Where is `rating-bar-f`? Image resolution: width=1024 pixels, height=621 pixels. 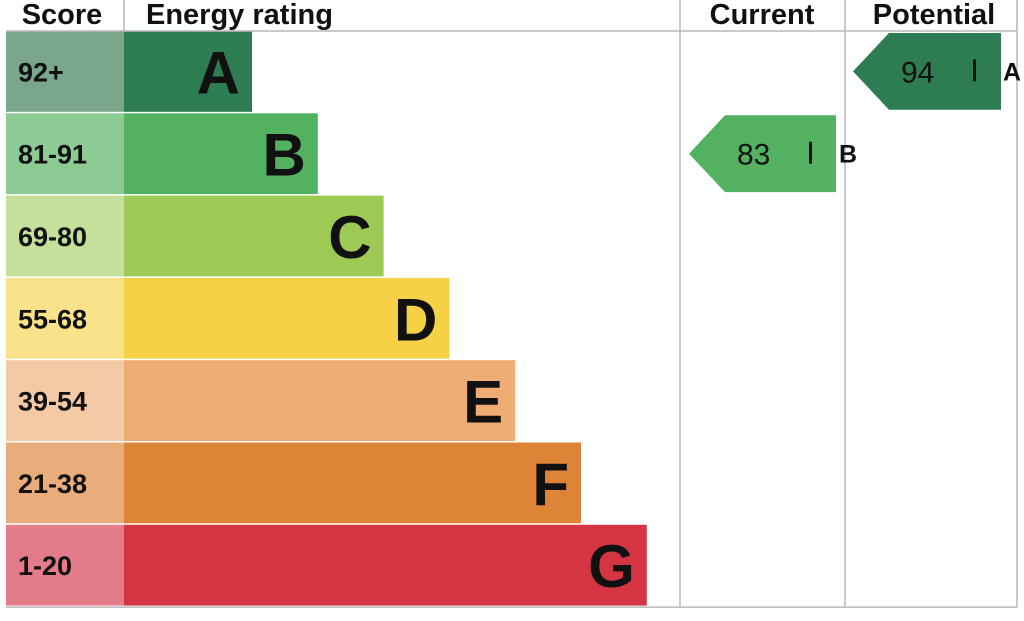 rating-bar-f is located at coordinates (352, 483).